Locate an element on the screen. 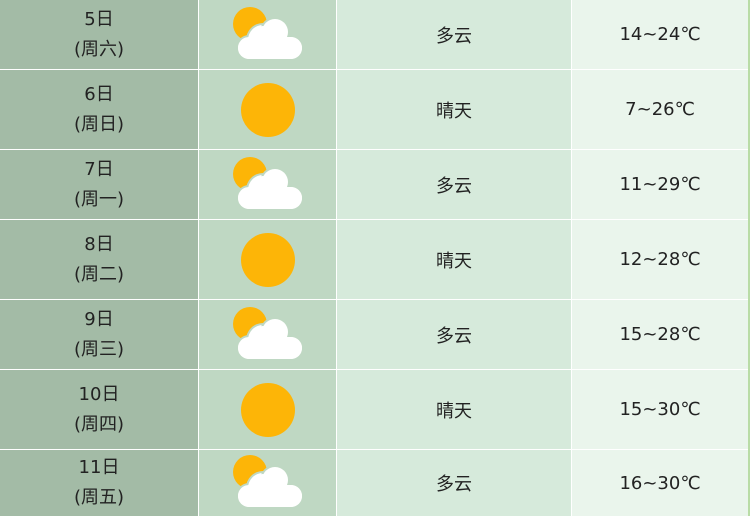 The height and width of the screenshot is (516, 751). weekday-label: (周一) is located at coordinates (99, 199).